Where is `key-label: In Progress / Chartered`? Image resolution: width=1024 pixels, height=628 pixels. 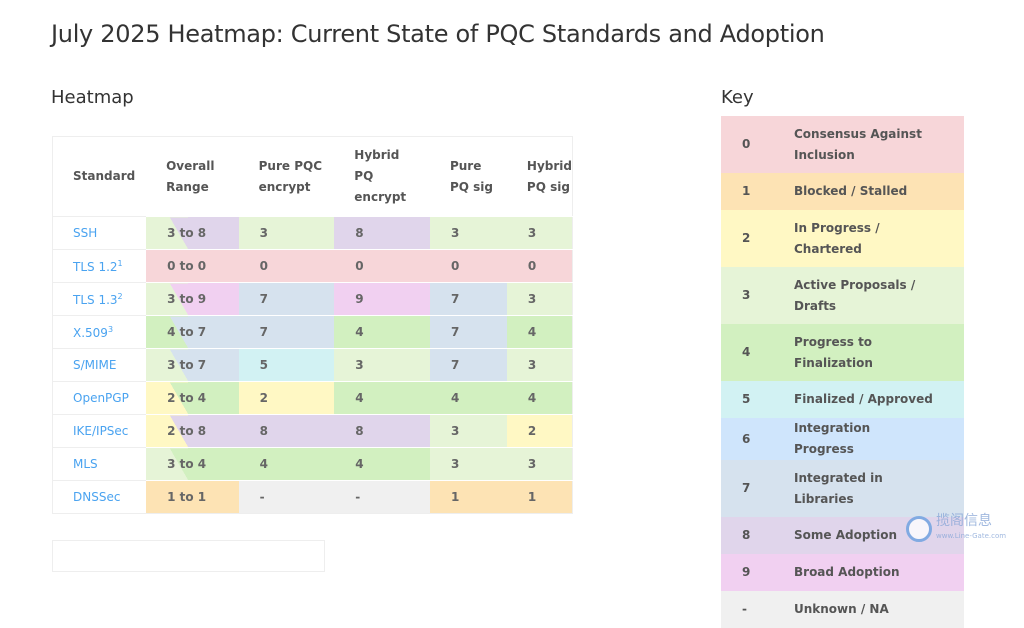 key-label: In Progress / Chartered is located at coordinates (837, 238).